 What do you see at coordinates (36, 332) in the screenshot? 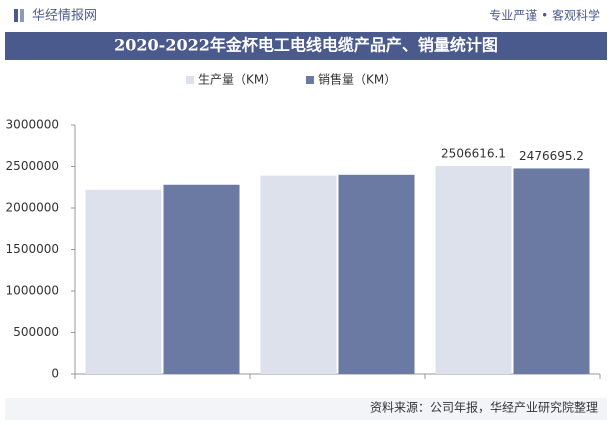
I see `y-tick-label: 500000` at bounding box center [36, 332].